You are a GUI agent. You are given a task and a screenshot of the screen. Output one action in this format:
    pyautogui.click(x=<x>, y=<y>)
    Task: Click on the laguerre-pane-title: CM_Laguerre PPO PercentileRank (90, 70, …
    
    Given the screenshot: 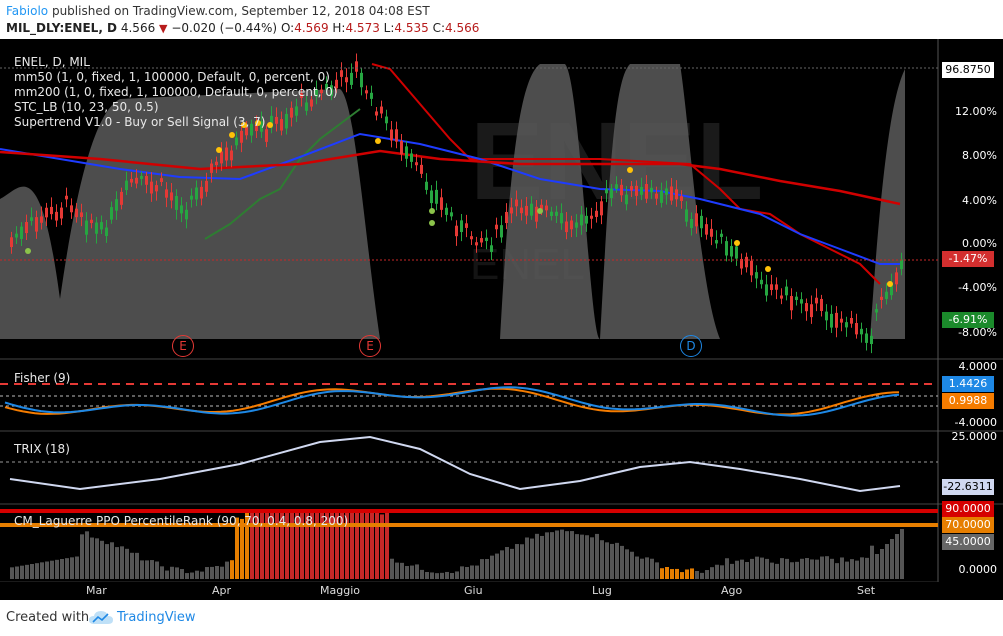 What is the action you would take?
    pyautogui.click(x=181, y=521)
    